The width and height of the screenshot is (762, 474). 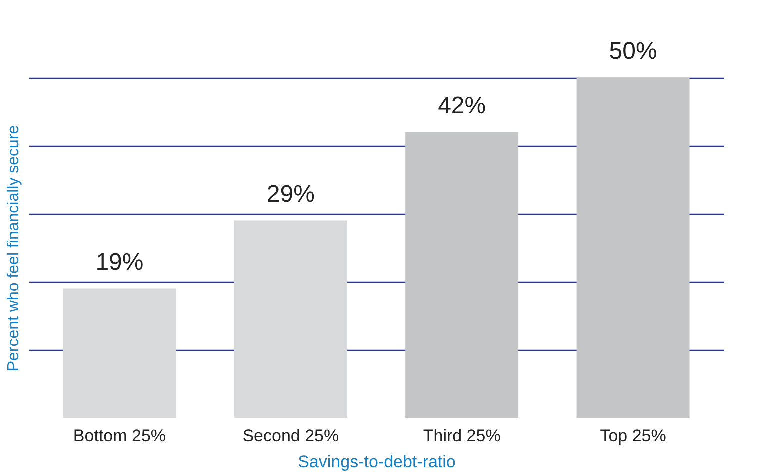 What do you see at coordinates (120, 262) in the screenshot?
I see `data-label: 19%` at bounding box center [120, 262].